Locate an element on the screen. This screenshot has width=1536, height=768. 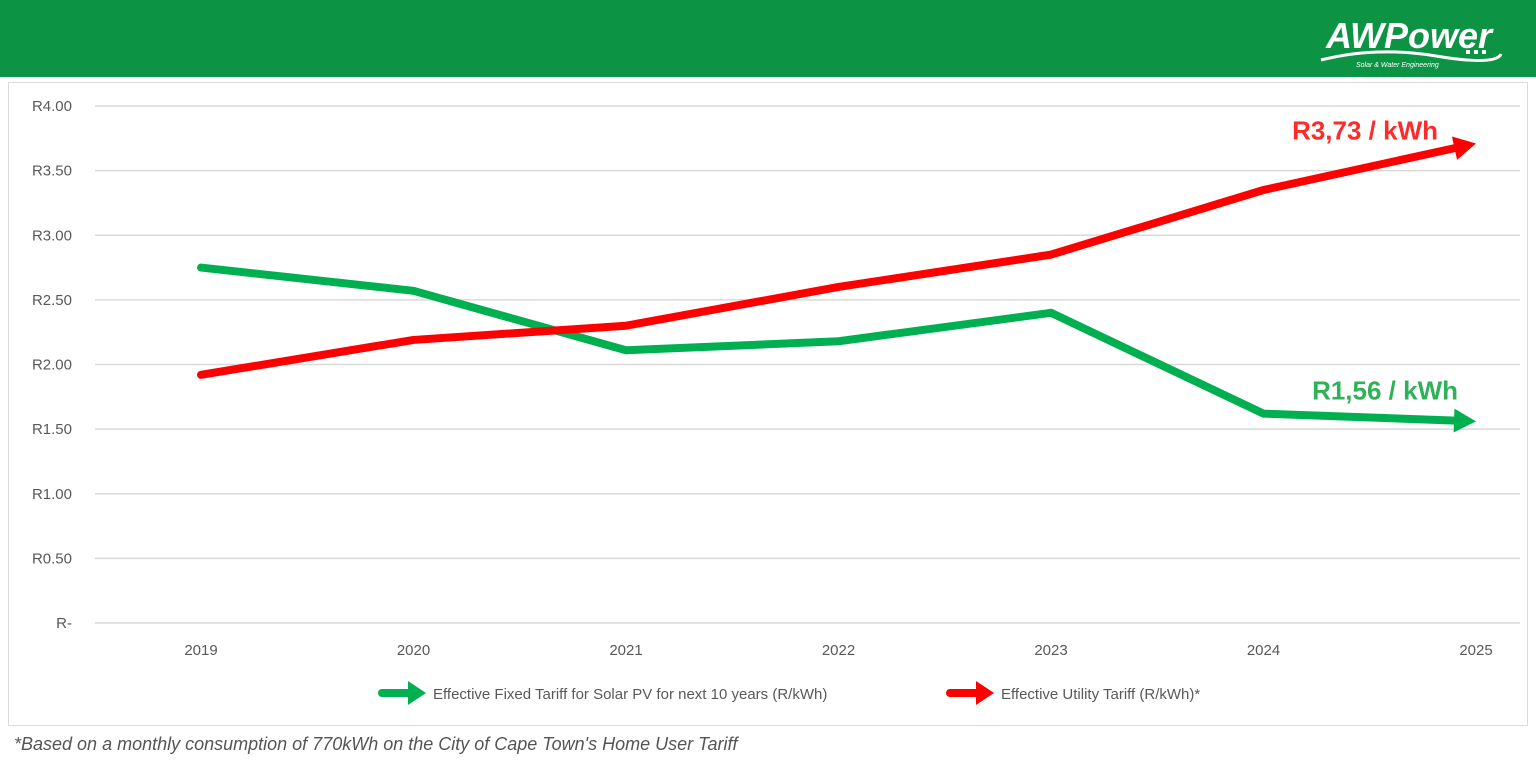
legend-label: Effective Utility Tariff (R/kWh)* is located at coordinates (1100, 694).